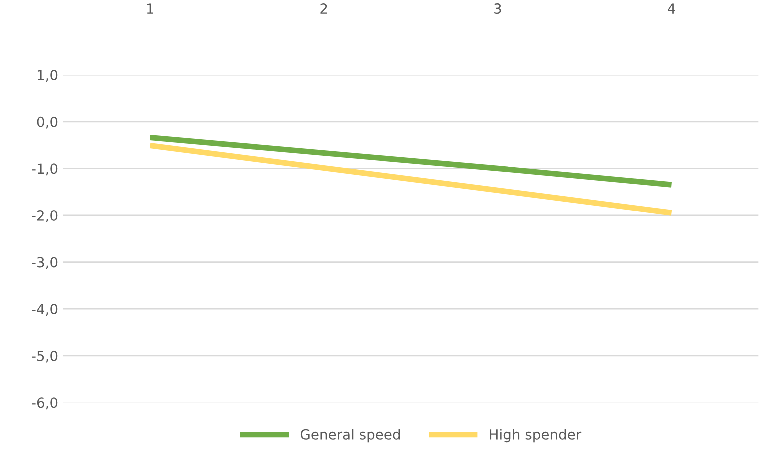 The width and height of the screenshot is (764, 455). I want to click on y-tick-label: -1,0, so click(45, 170).